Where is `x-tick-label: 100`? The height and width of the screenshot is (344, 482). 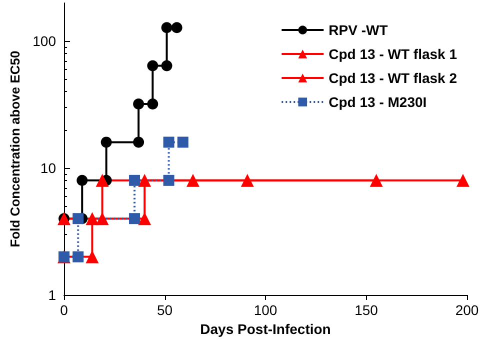
x-tick-label: 100 is located at coordinates (266, 310).